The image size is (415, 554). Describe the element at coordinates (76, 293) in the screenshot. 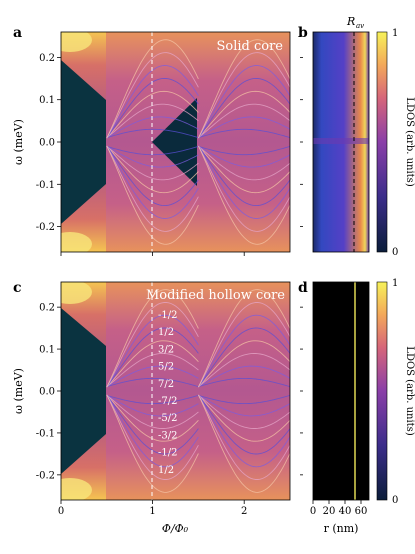

I see `panel-c-bright-top` at that location.